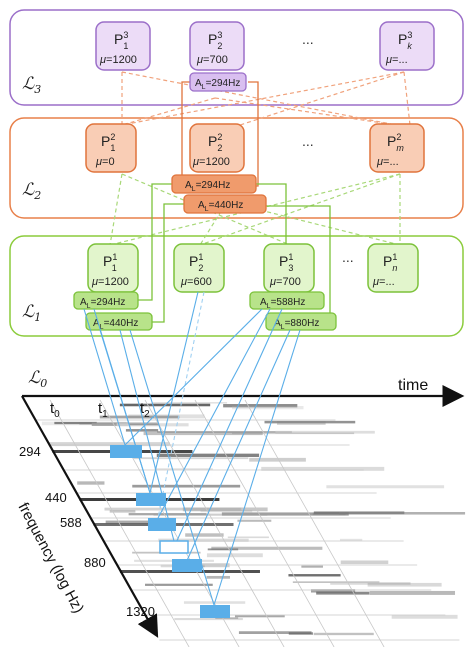 This screenshot has height=647, width=474. I want to click on attr-l2-1: AL=294Hz, so click(214, 184).